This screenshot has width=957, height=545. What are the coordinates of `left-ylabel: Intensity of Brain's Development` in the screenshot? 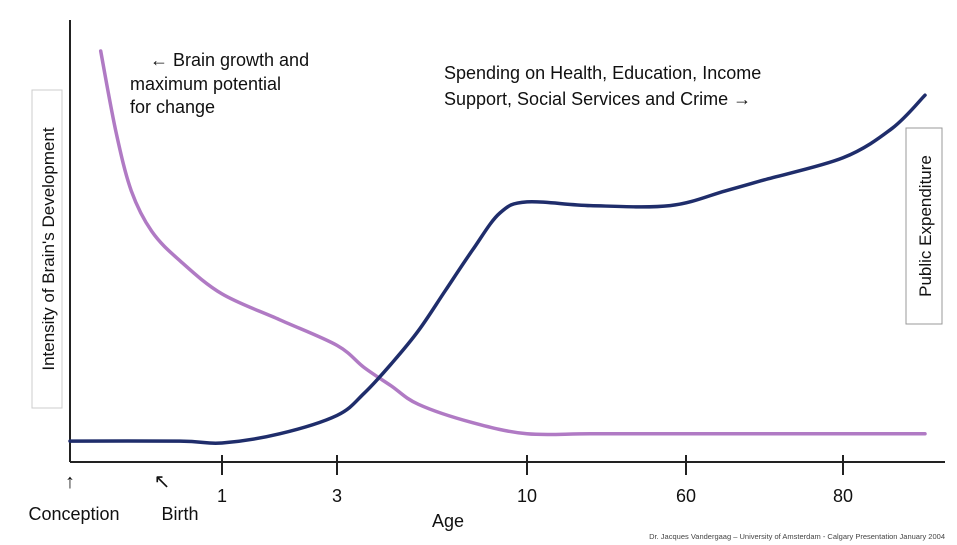 It's located at (48, 249).